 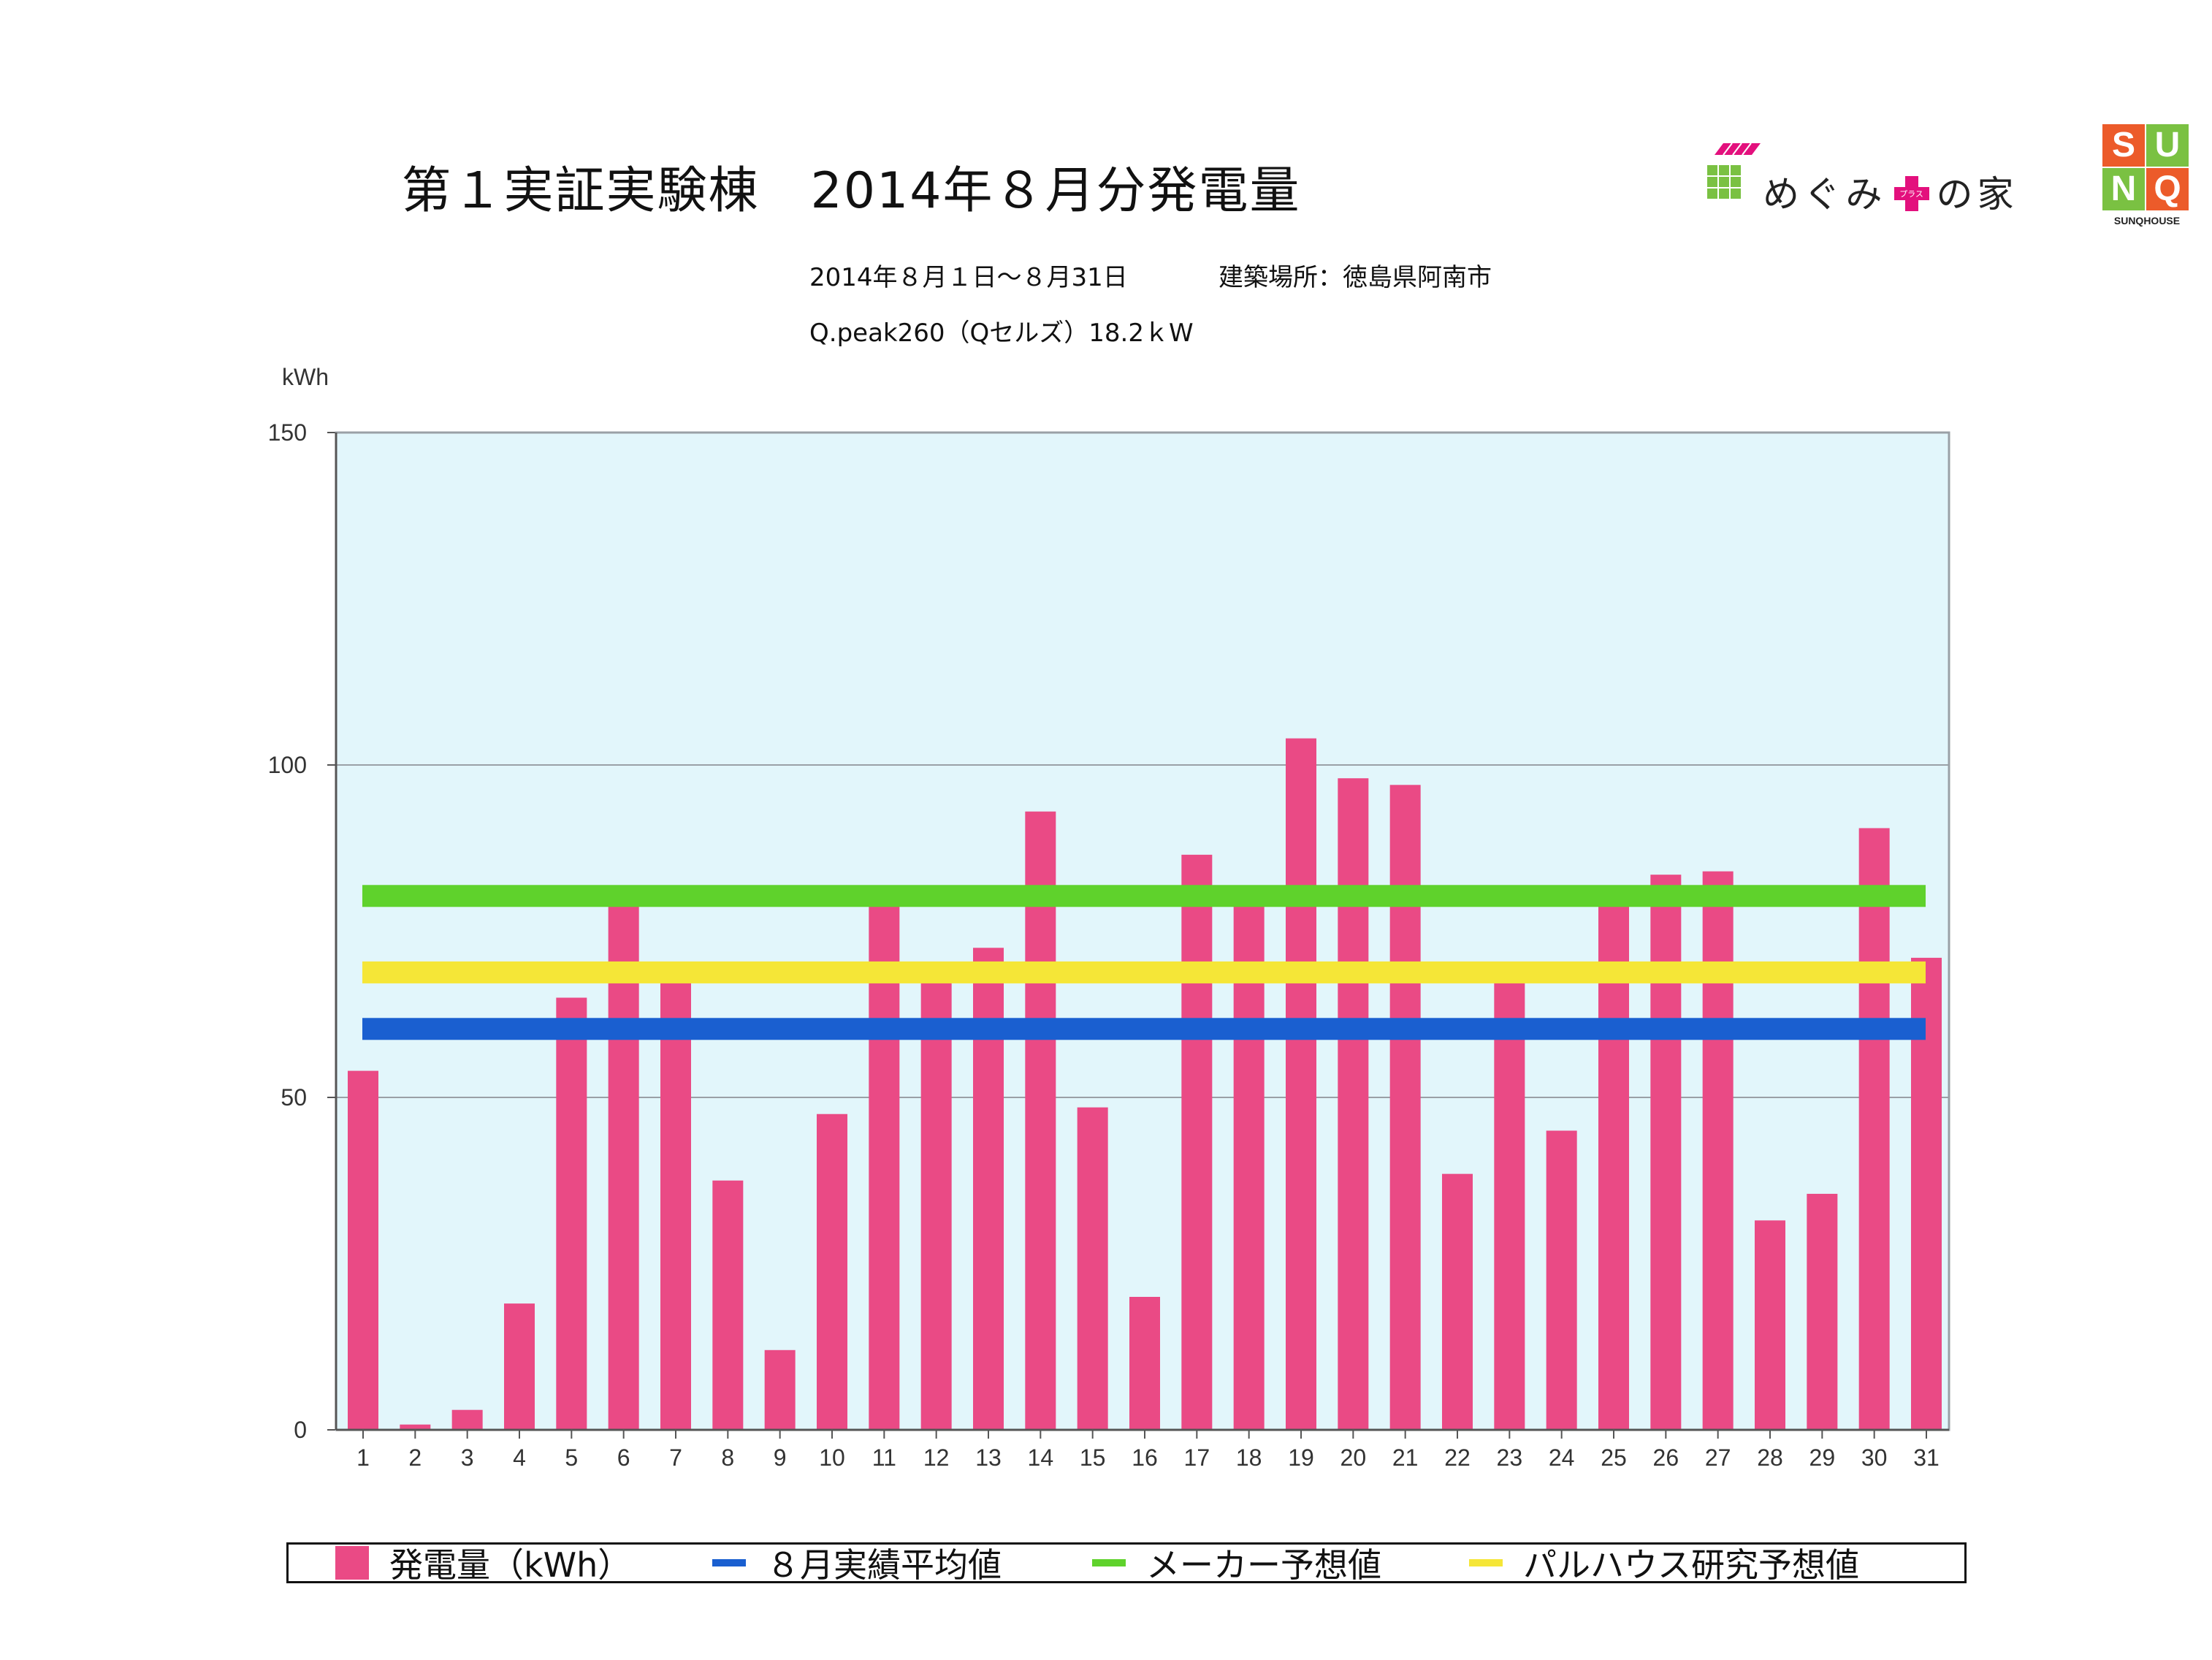 I want to click on maker-forecast-line, so click(x=1144, y=896).